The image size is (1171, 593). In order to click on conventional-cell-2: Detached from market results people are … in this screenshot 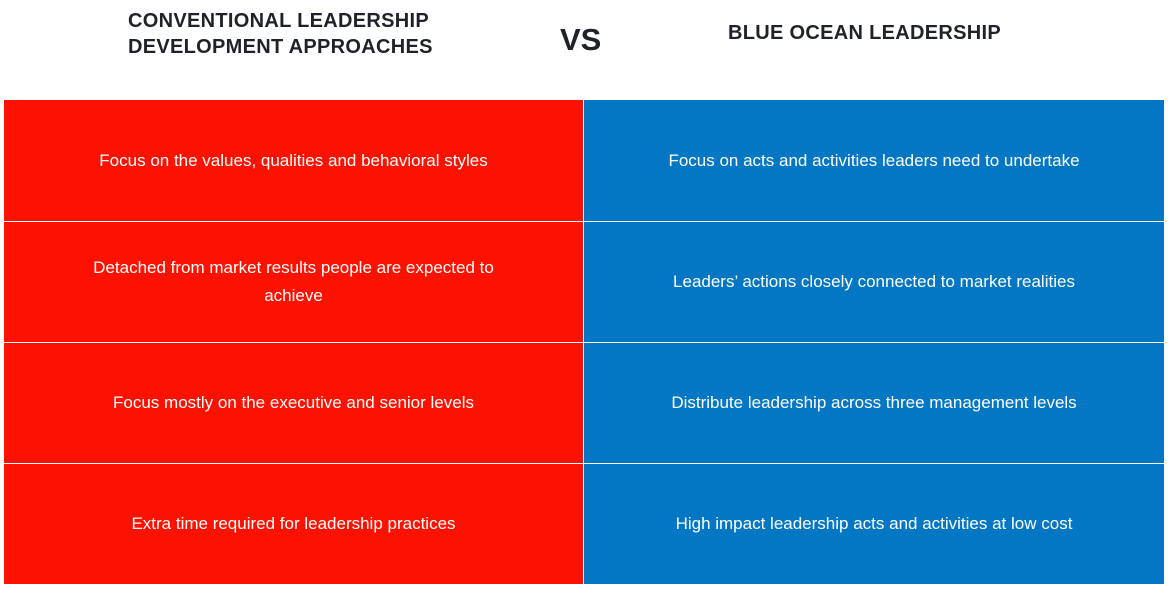, I will do `click(294, 281)`.